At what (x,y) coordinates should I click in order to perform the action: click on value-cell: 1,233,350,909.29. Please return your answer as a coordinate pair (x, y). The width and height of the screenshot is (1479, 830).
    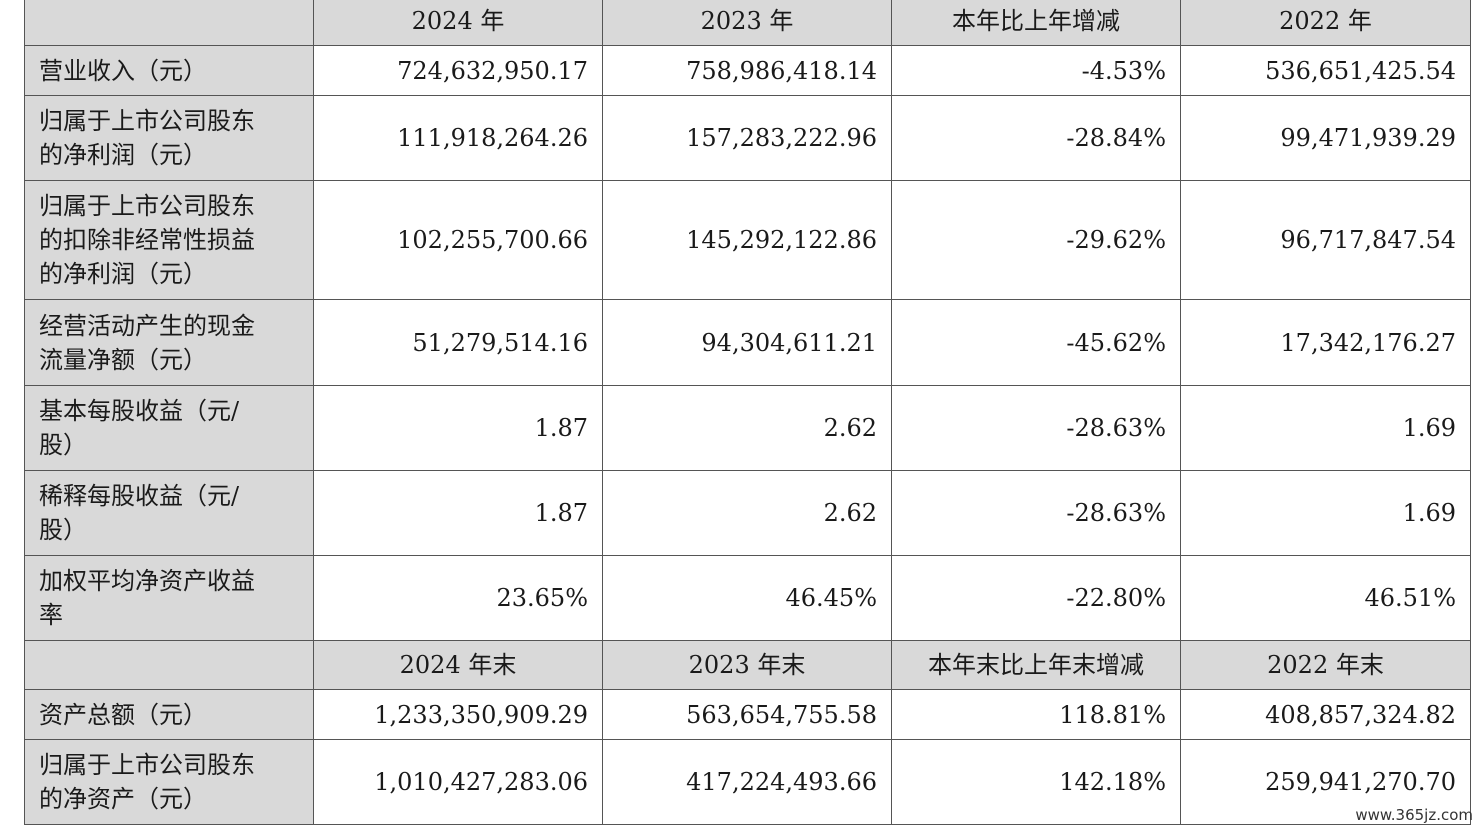
    Looking at the image, I should click on (458, 714).